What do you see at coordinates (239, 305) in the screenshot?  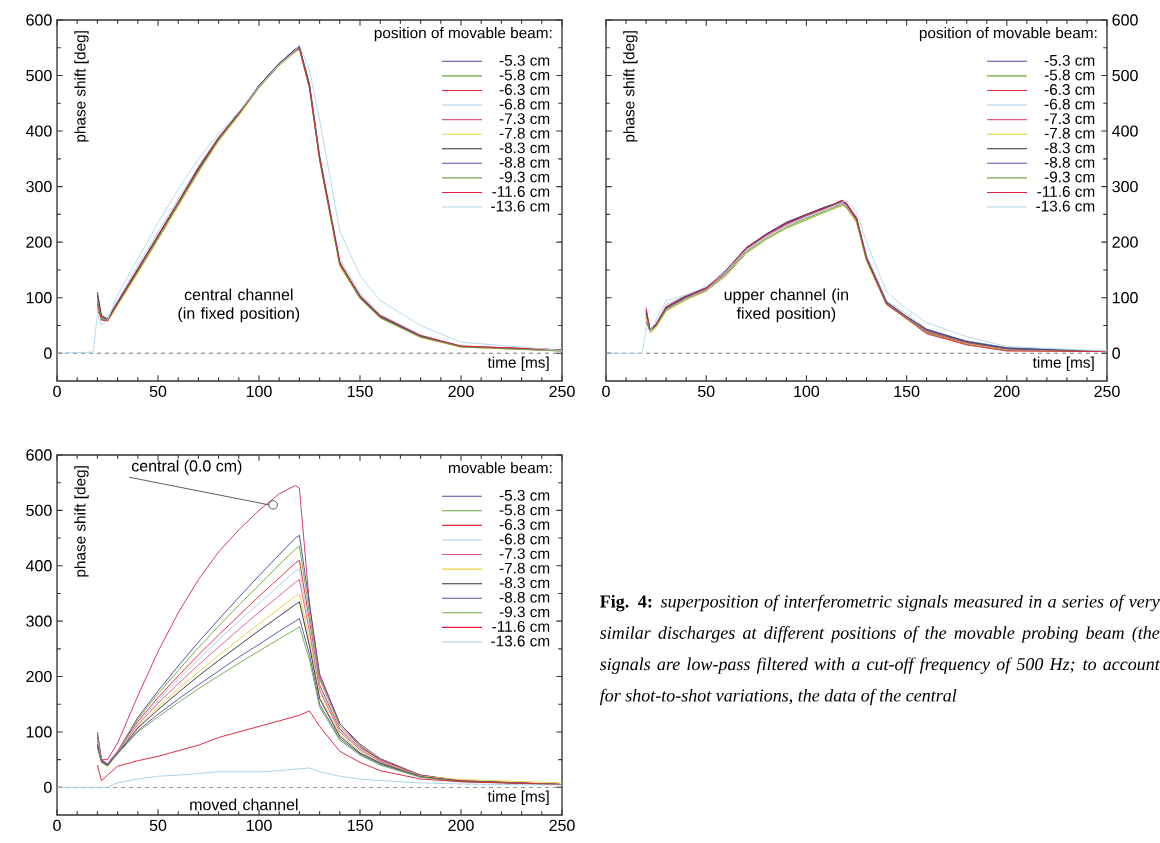 I see `annotation: central channel (in fixed position)` at bounding box center [239, 305].